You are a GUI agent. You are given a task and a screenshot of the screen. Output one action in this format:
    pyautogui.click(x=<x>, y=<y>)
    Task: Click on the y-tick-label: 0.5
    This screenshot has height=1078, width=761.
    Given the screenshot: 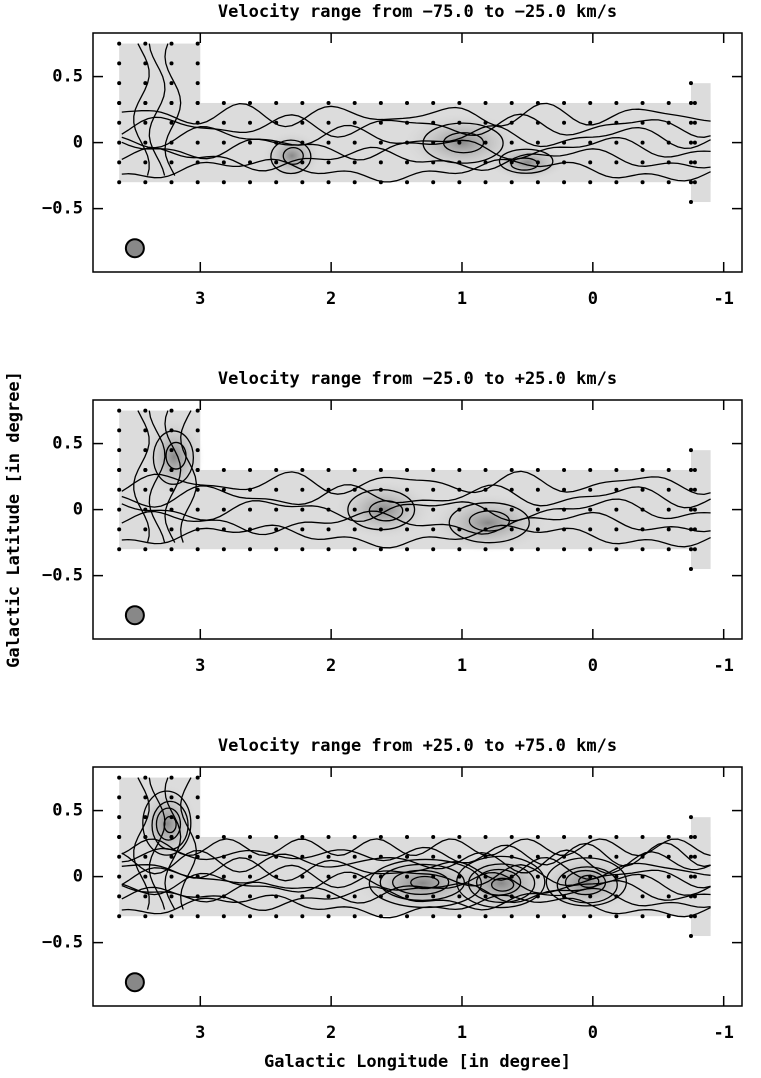 What is the action you would take?
    pyautogui.click(x=67, y=77)
    